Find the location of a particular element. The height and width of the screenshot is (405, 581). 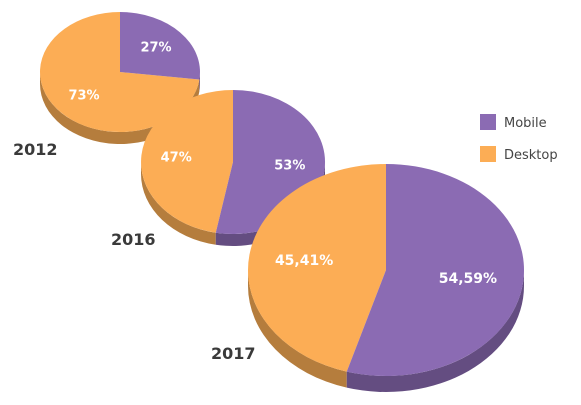

pie-2016-slice-desktop is located at coordinates (187, 161).